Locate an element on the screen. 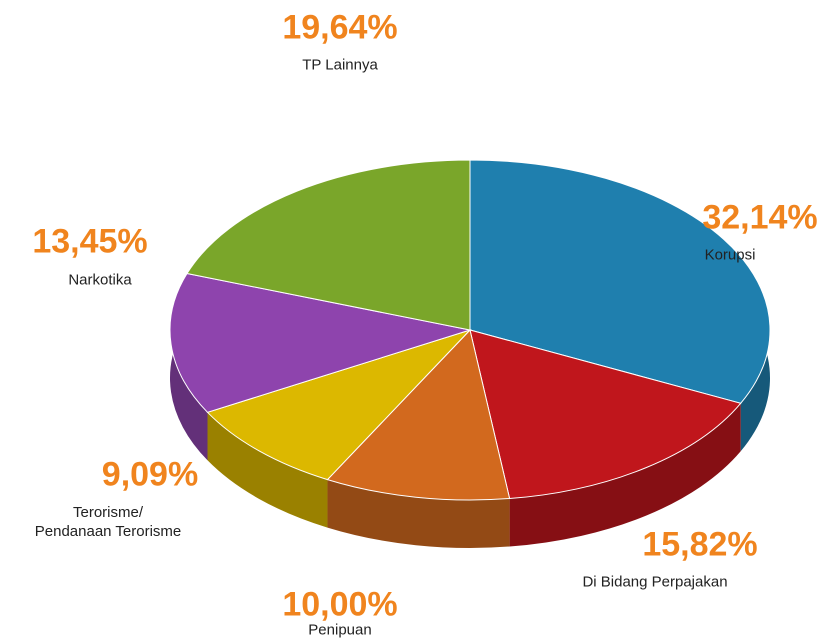 This screenshot has width=829, height=641. value-label: 9,09% is located at coordinates (150, 474).